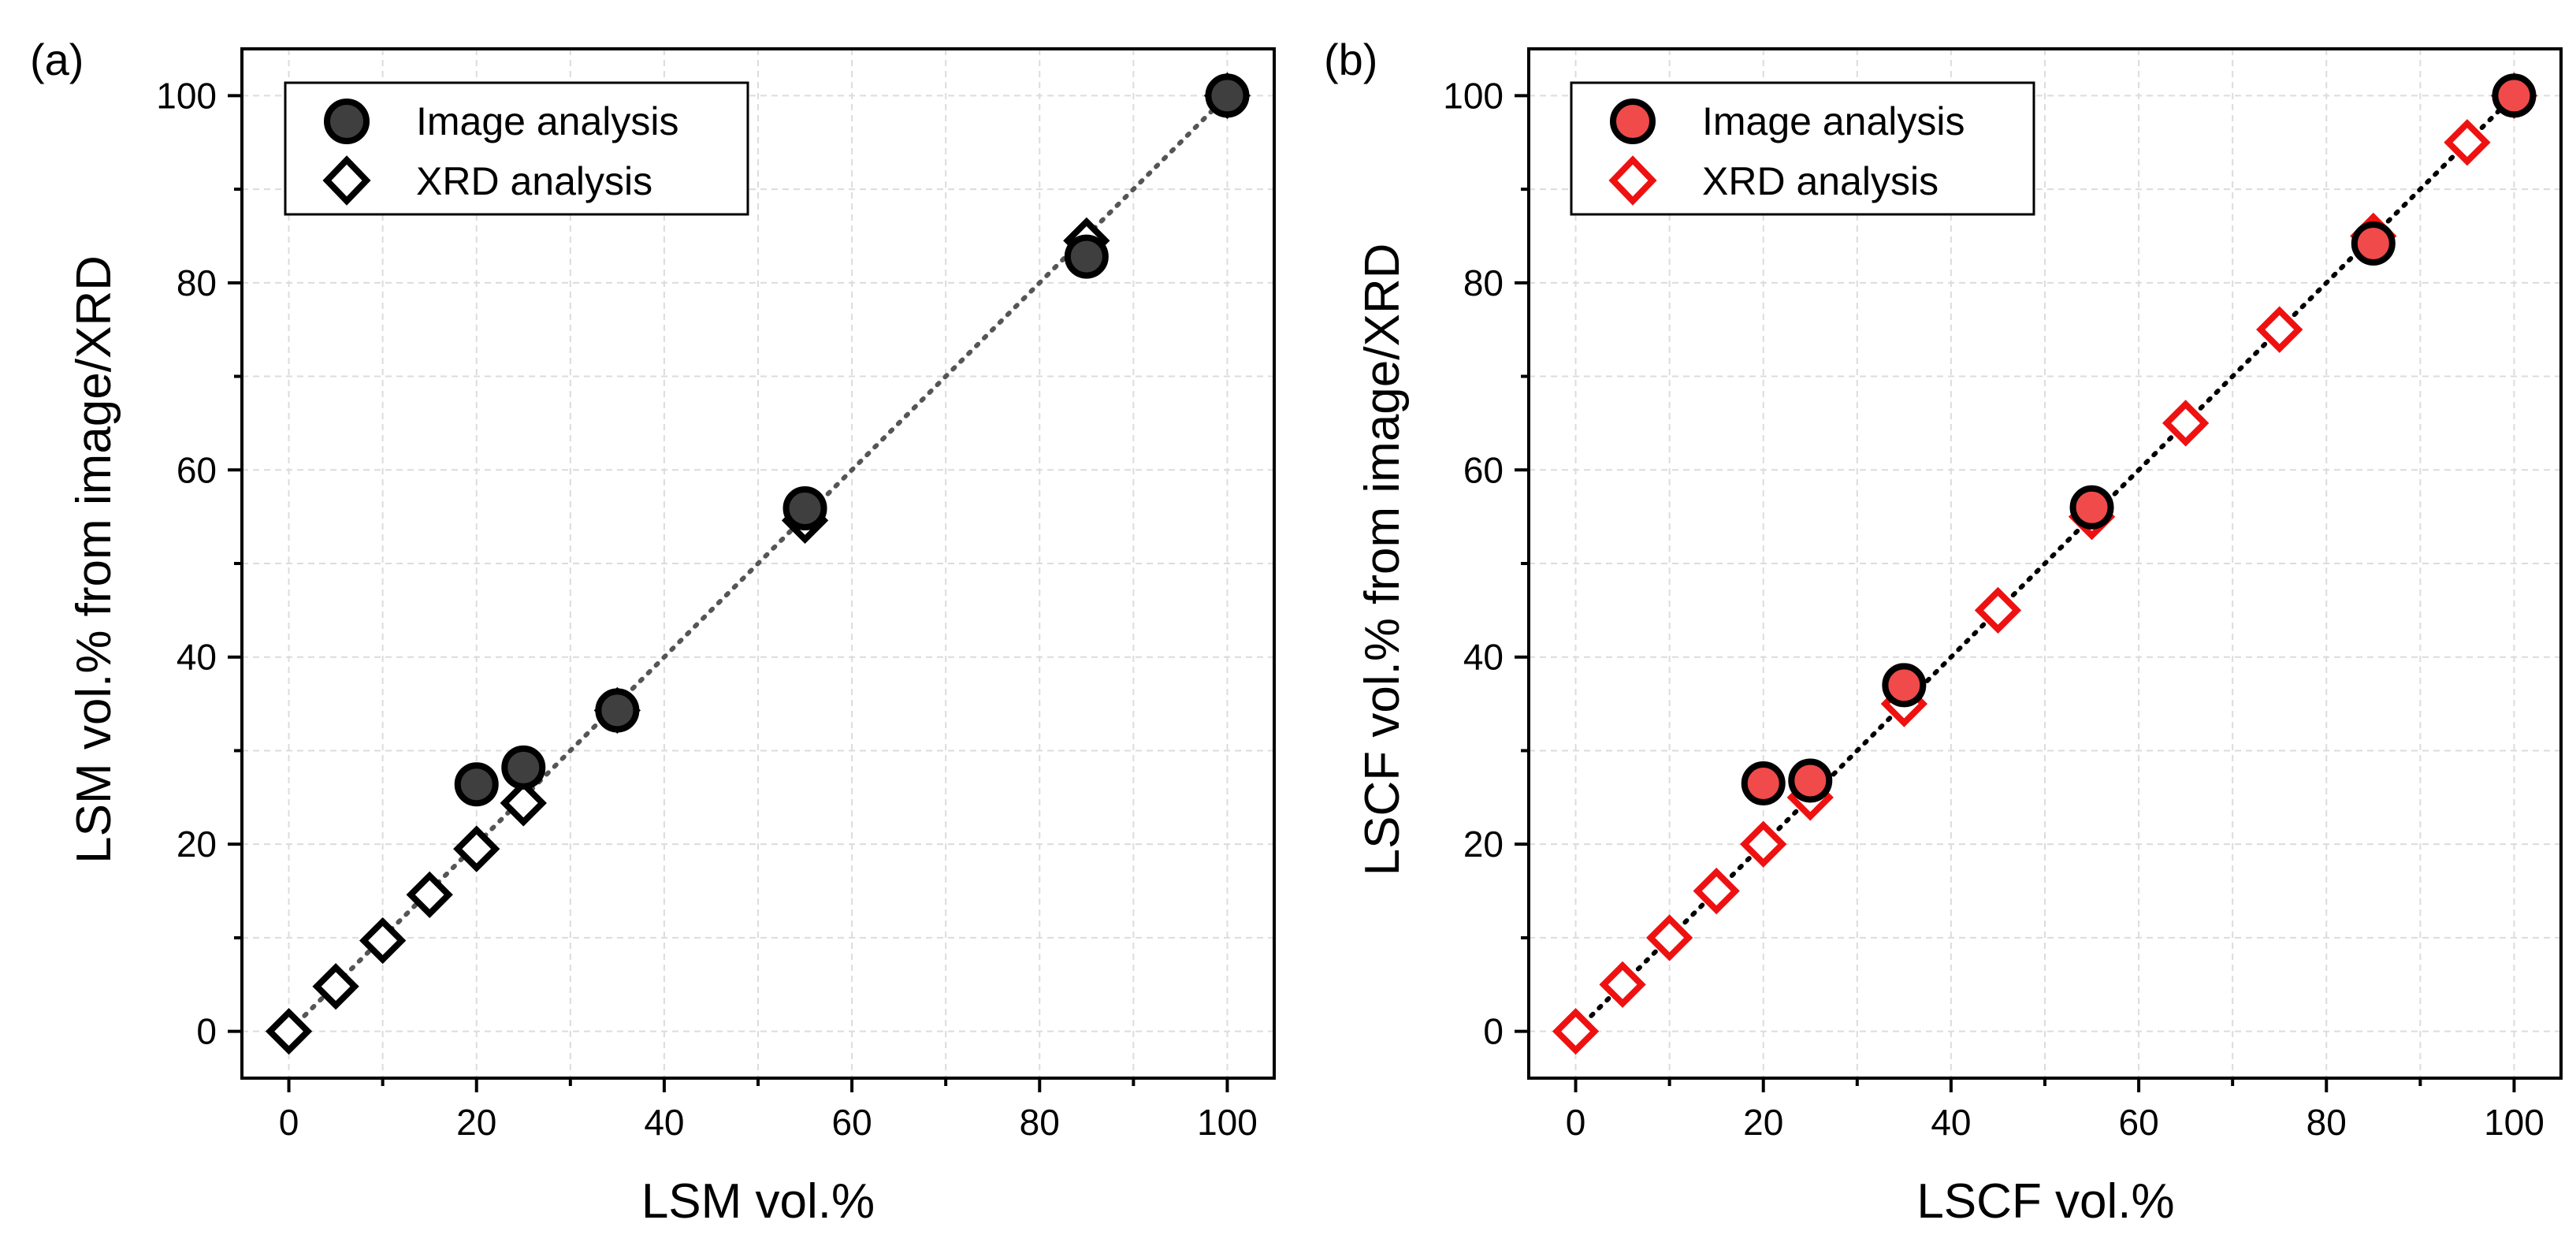 This screenshot has width=2576, height=1246. What do you see at coordinates (1493, 1031) in the screenshot?
I see `panel-b-y-tick-label: 0` at bounding box center [1493, 1031].